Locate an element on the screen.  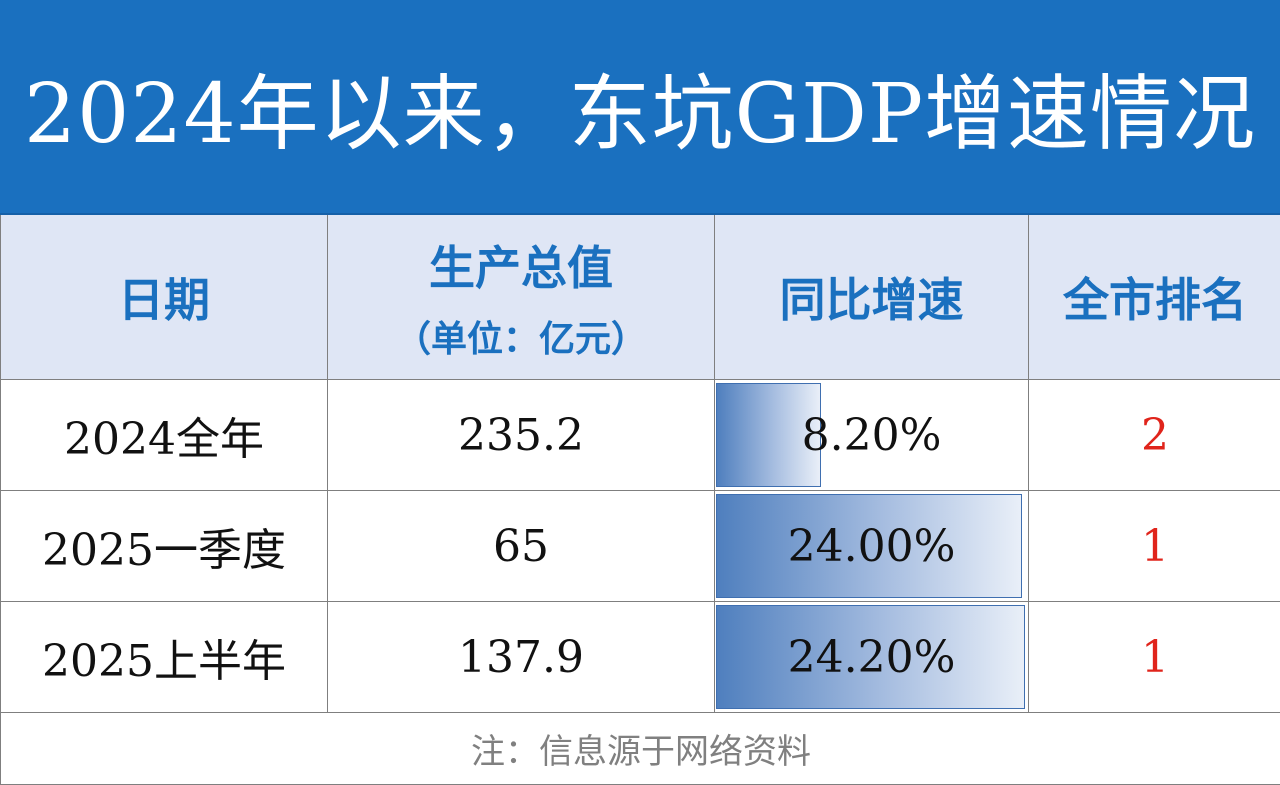
header-date: 日期 is located at coordinates (164, 297).